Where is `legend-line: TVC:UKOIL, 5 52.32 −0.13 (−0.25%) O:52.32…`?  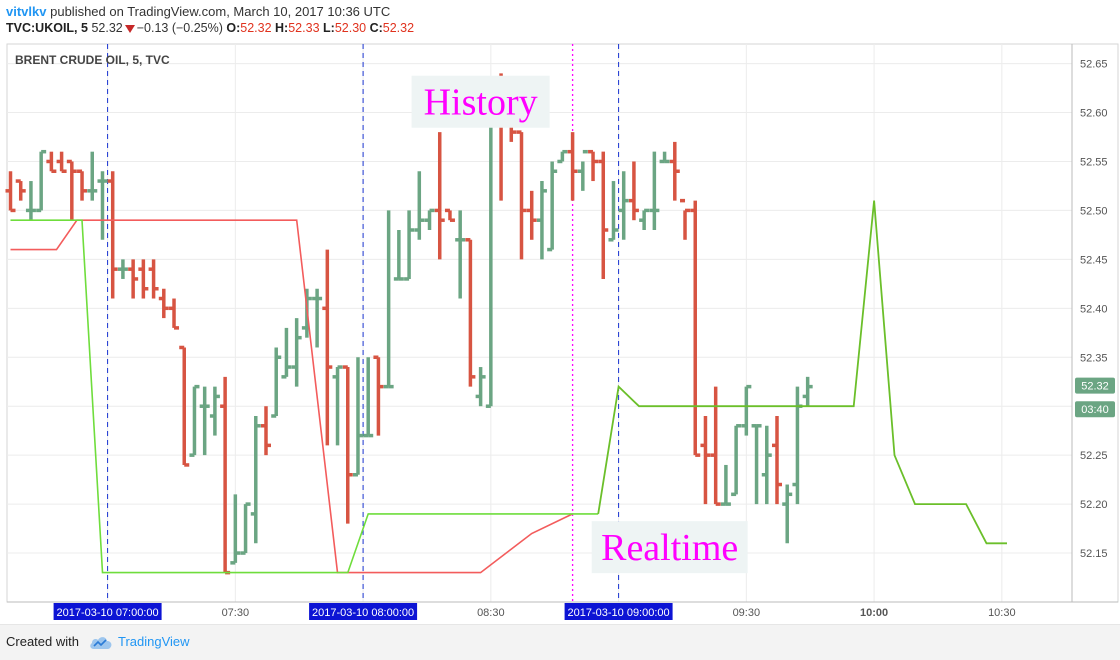
legend-line: TVC:UKOIL, 5 52.32 −0.13 (−0.25%) O:52.32… is located at coordinates (210, 28).